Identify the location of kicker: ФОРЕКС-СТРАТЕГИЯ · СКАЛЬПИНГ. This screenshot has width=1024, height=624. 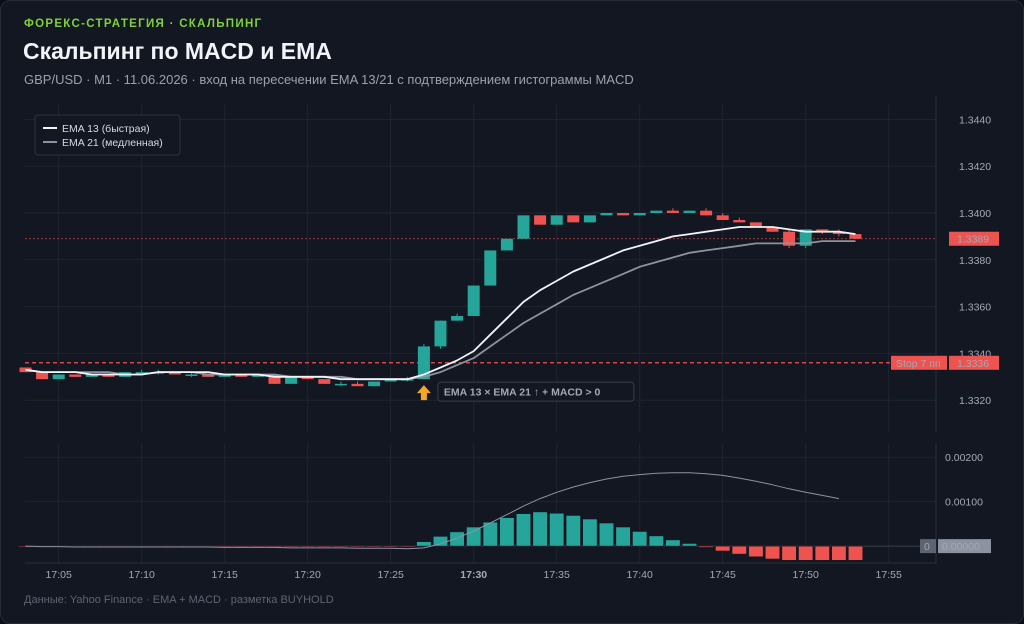
(143, 24).